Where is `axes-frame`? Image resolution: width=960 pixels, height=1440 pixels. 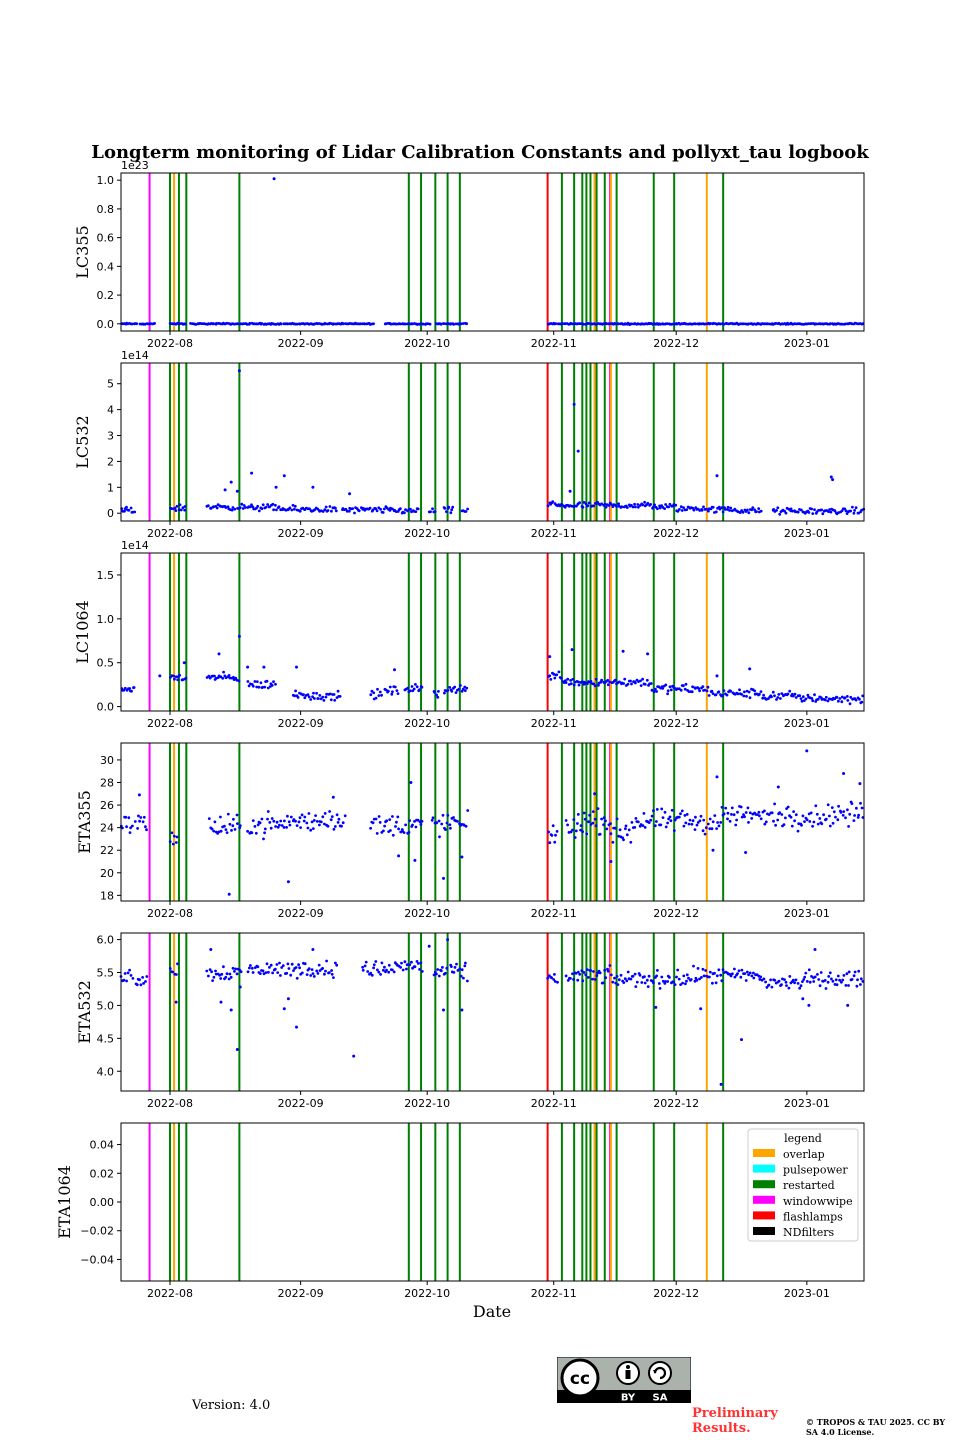 axes-frame is located at coordinates (492, 632).